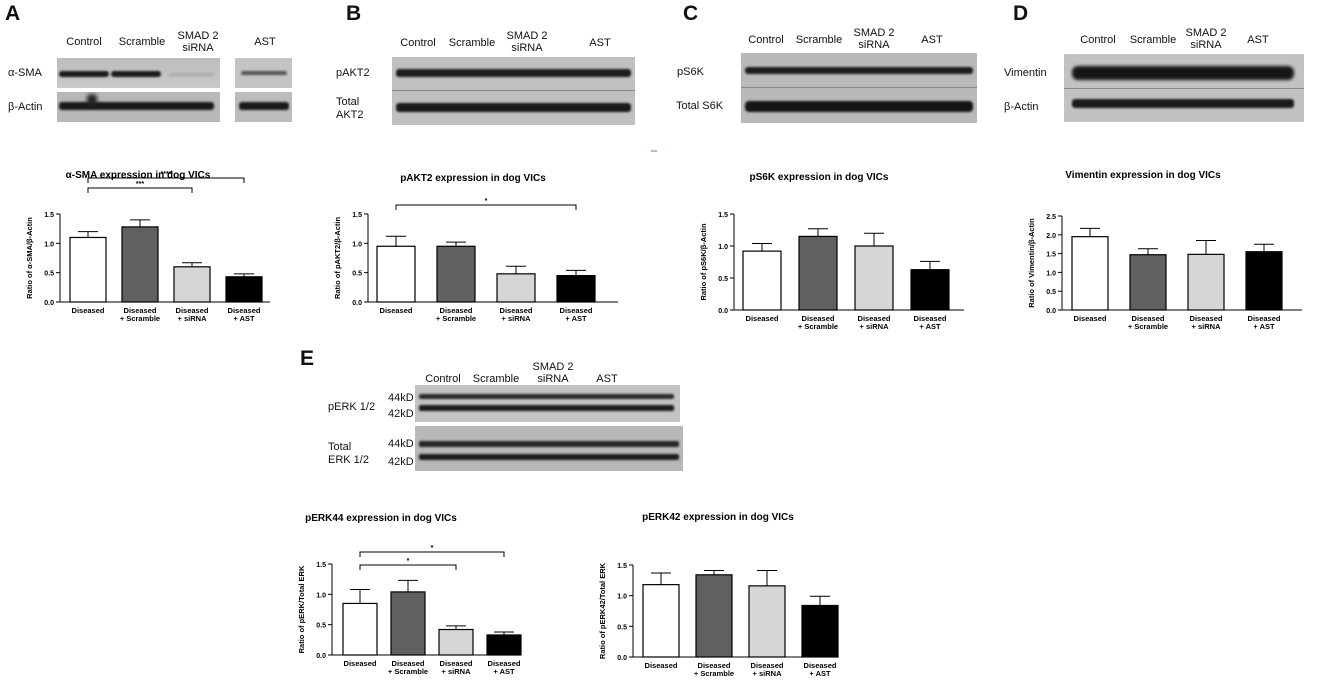 The width and height of the screenshot is (1325, 681). I want to click on y-tick-label: 2.5, so click(1051, 217).